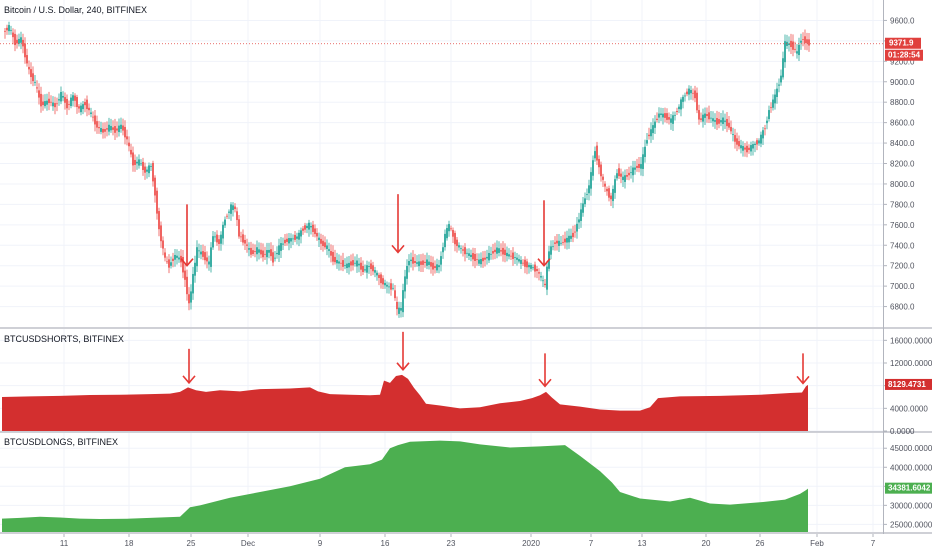  Describe the element at coordinates (902, 82) in the screenshot. I see `axis-tick-label: 9000.0` at that location.